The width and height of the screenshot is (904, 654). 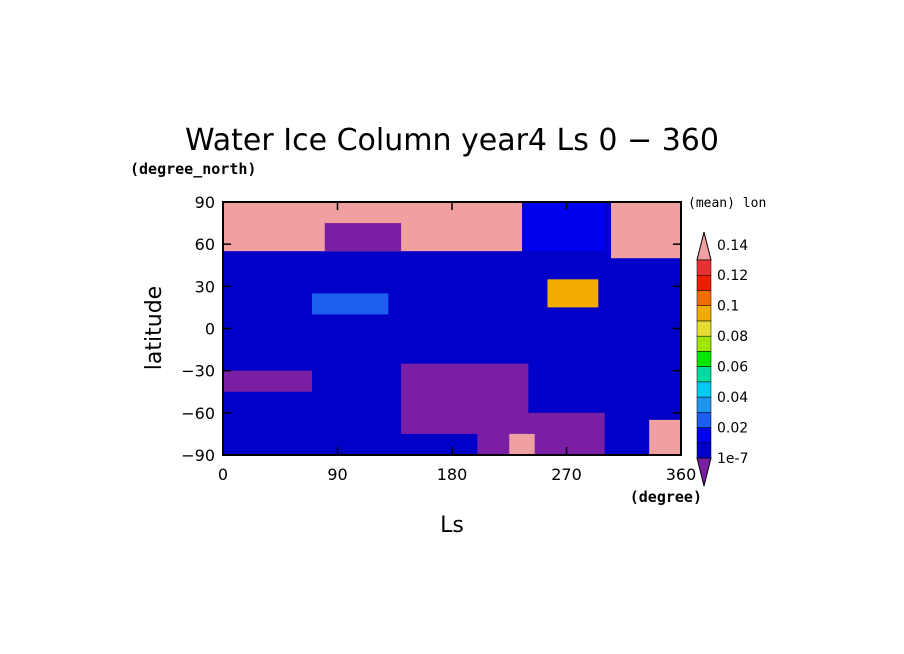 I want to click on y-axis-label: latitude, so click(x=154, y=328).